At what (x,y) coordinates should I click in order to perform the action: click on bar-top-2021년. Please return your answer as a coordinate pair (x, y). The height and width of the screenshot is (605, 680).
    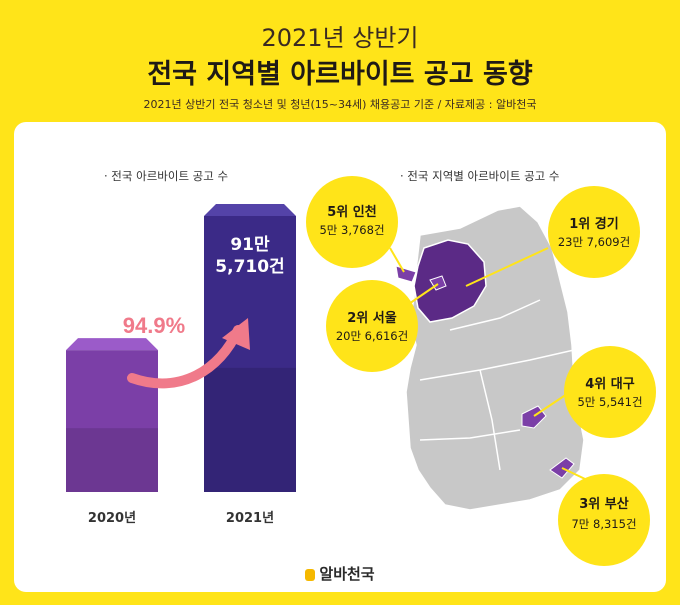
    Looking at the image, I should click on (250, 210).